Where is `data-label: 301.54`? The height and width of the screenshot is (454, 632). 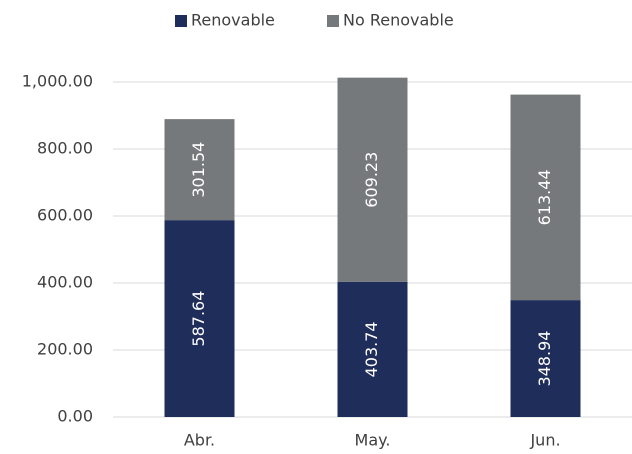
data-label: 301.54 is located at coordinates (198, 170).